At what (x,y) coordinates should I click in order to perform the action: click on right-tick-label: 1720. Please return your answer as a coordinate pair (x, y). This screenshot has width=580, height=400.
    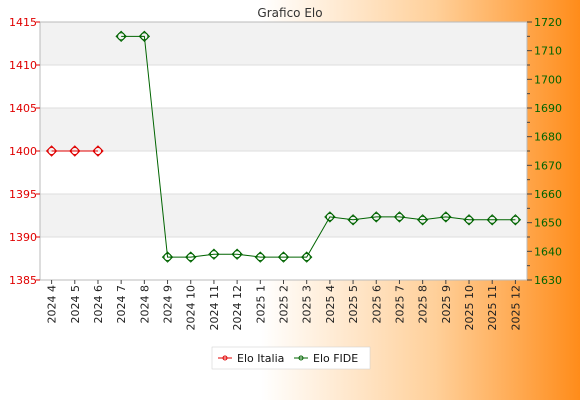
    Looking at the image, I should click on (548, 22).